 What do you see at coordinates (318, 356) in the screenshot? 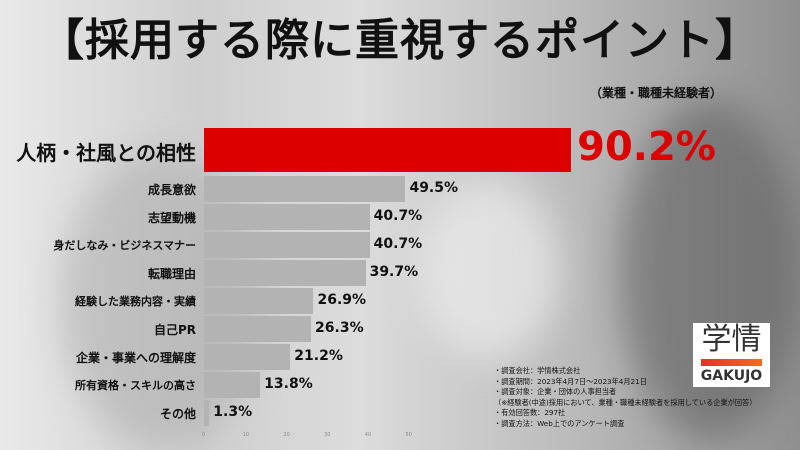
I see `value-label: 21.2%` at bounding box center [318, 356].